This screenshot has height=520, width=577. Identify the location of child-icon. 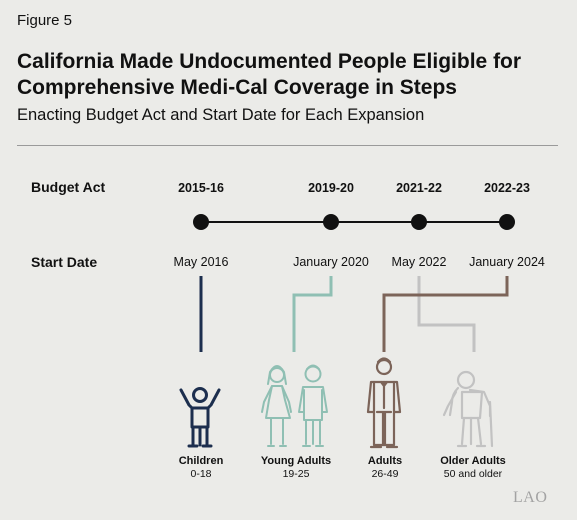
(200, 417).